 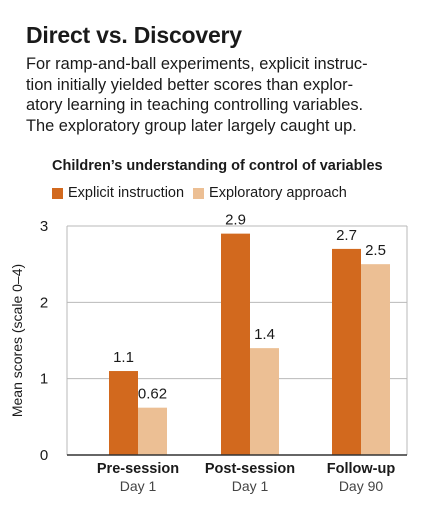 What do you see at coordinates (138, 469) in the screenshot?
I see `x-category-label: Pre-session` at bounding box center [138, 469].